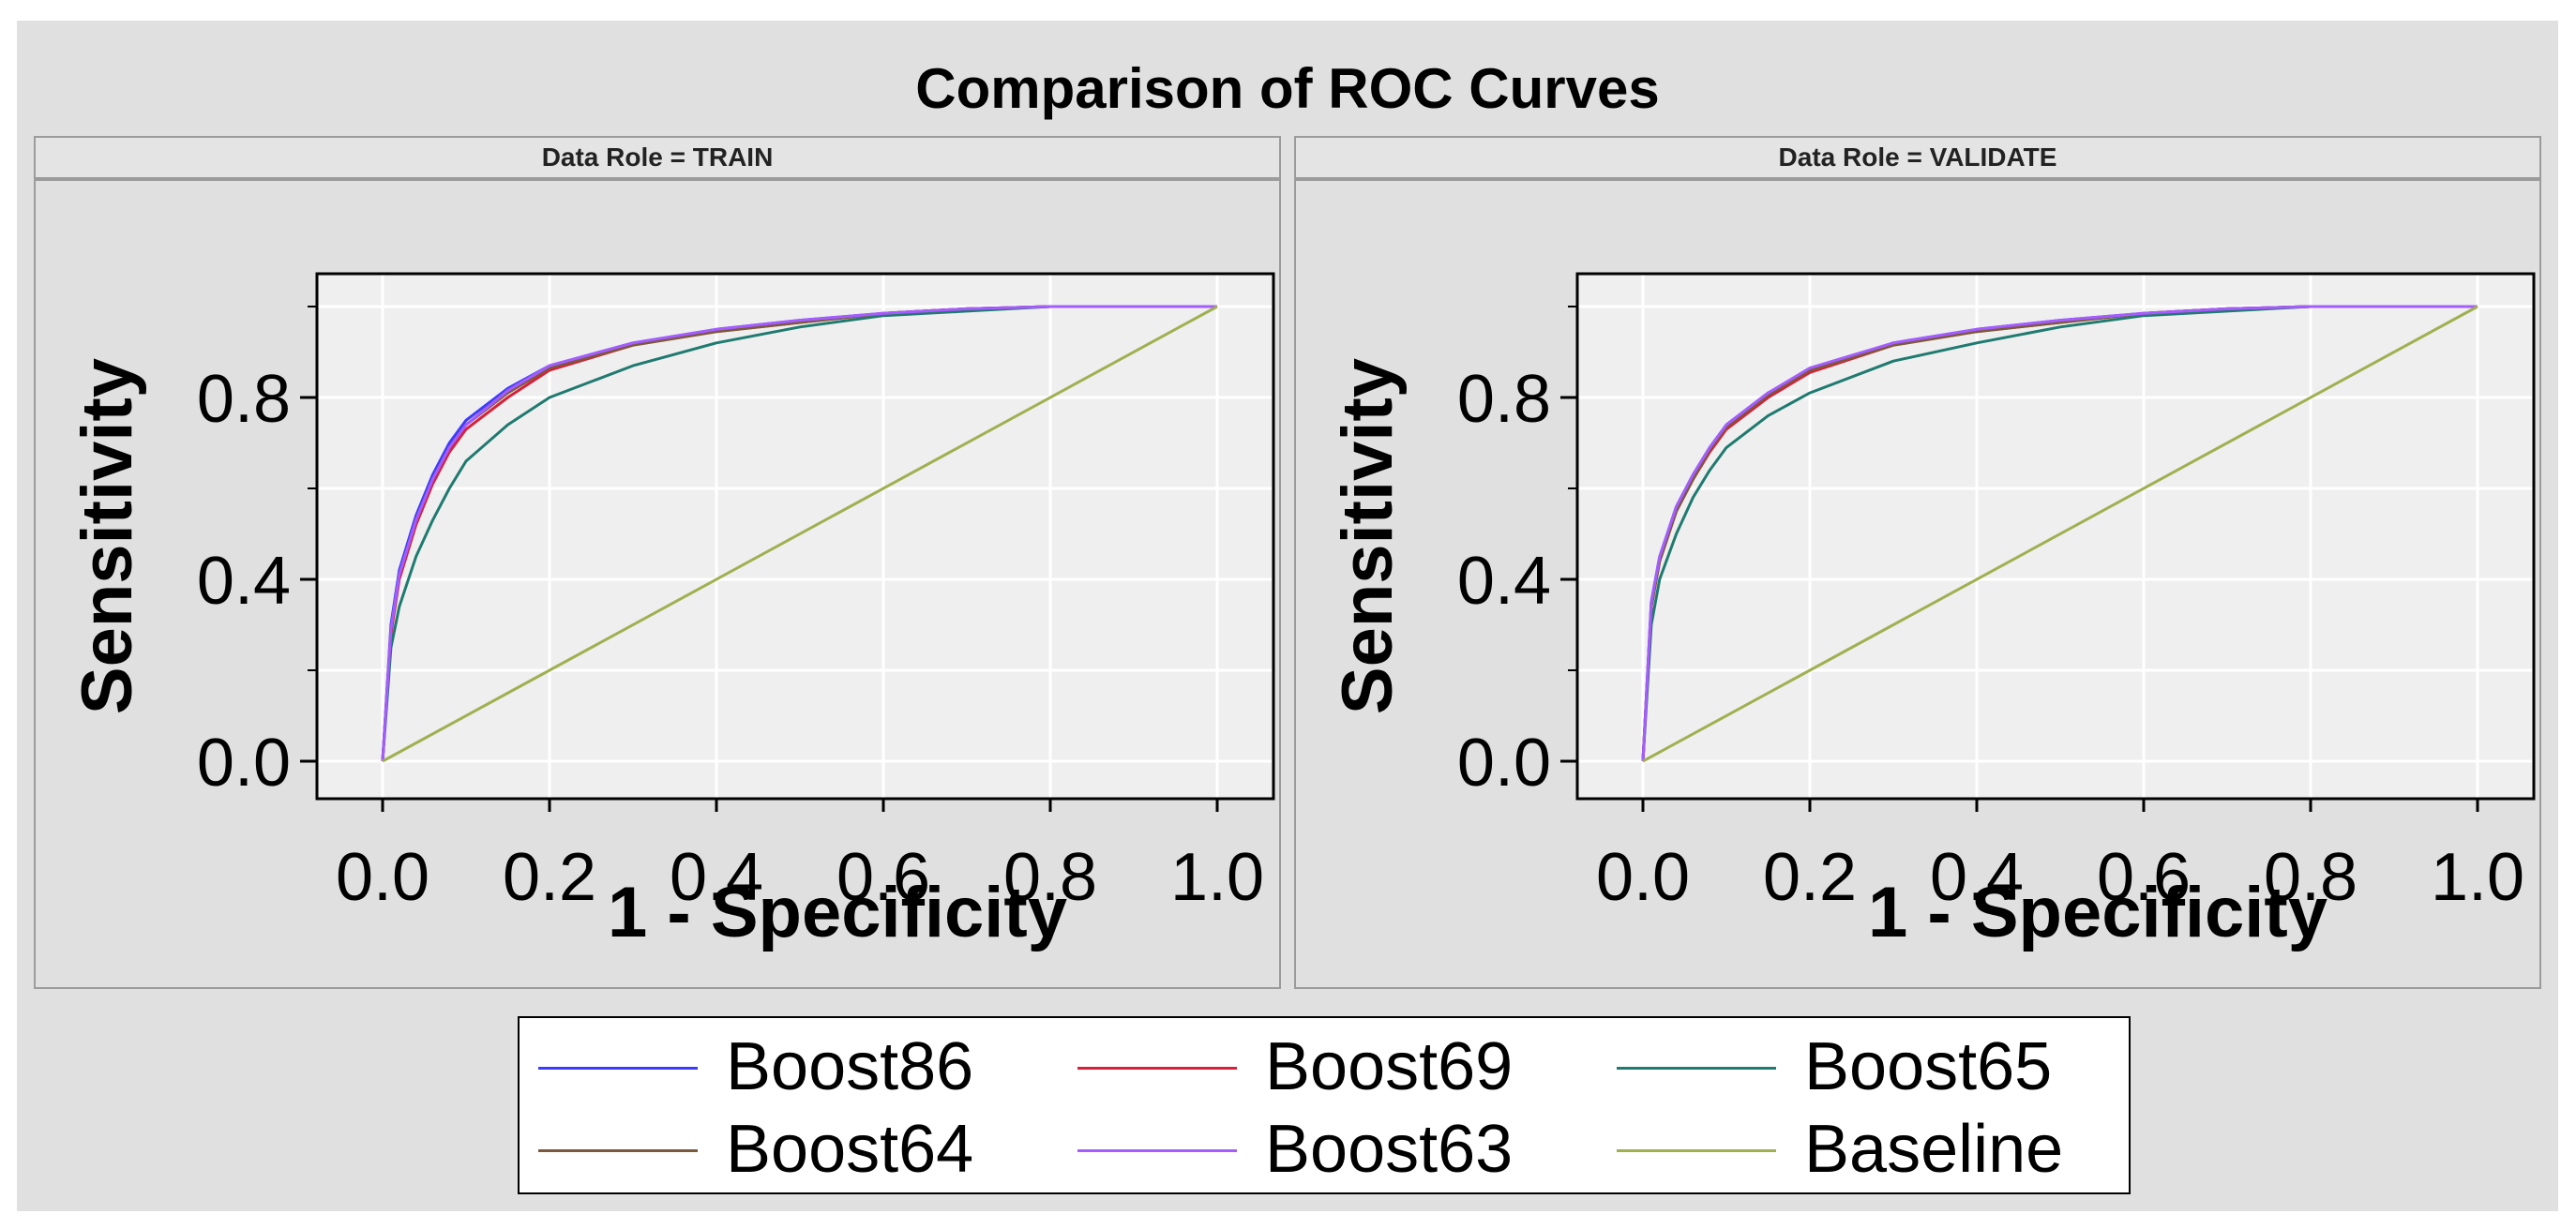 Image resolution: width=2576 pixels, height=1229 pixels. I want to click on legend-label-boost63: Boost63, so click(1389, 1149).